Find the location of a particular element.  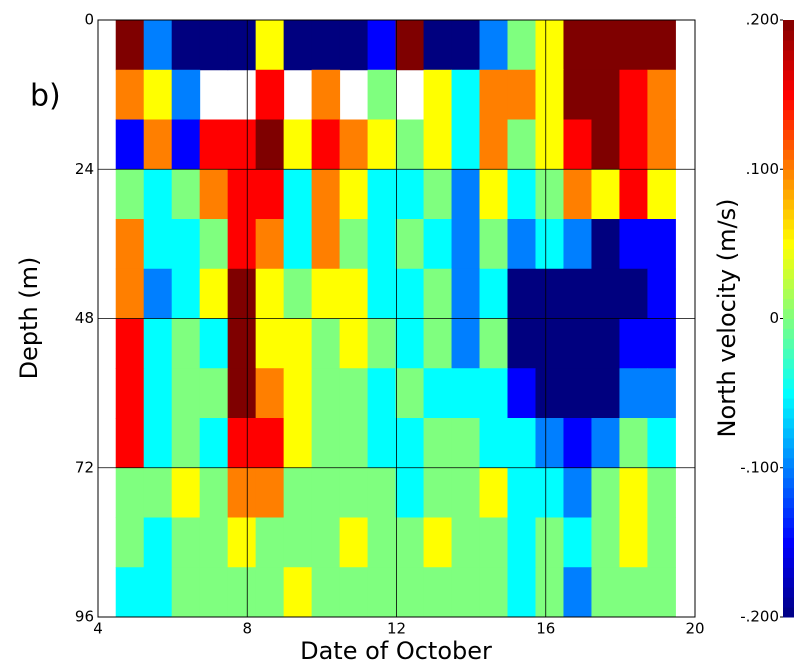

y-tick-label: 24 is located at coordinates (84, 169).